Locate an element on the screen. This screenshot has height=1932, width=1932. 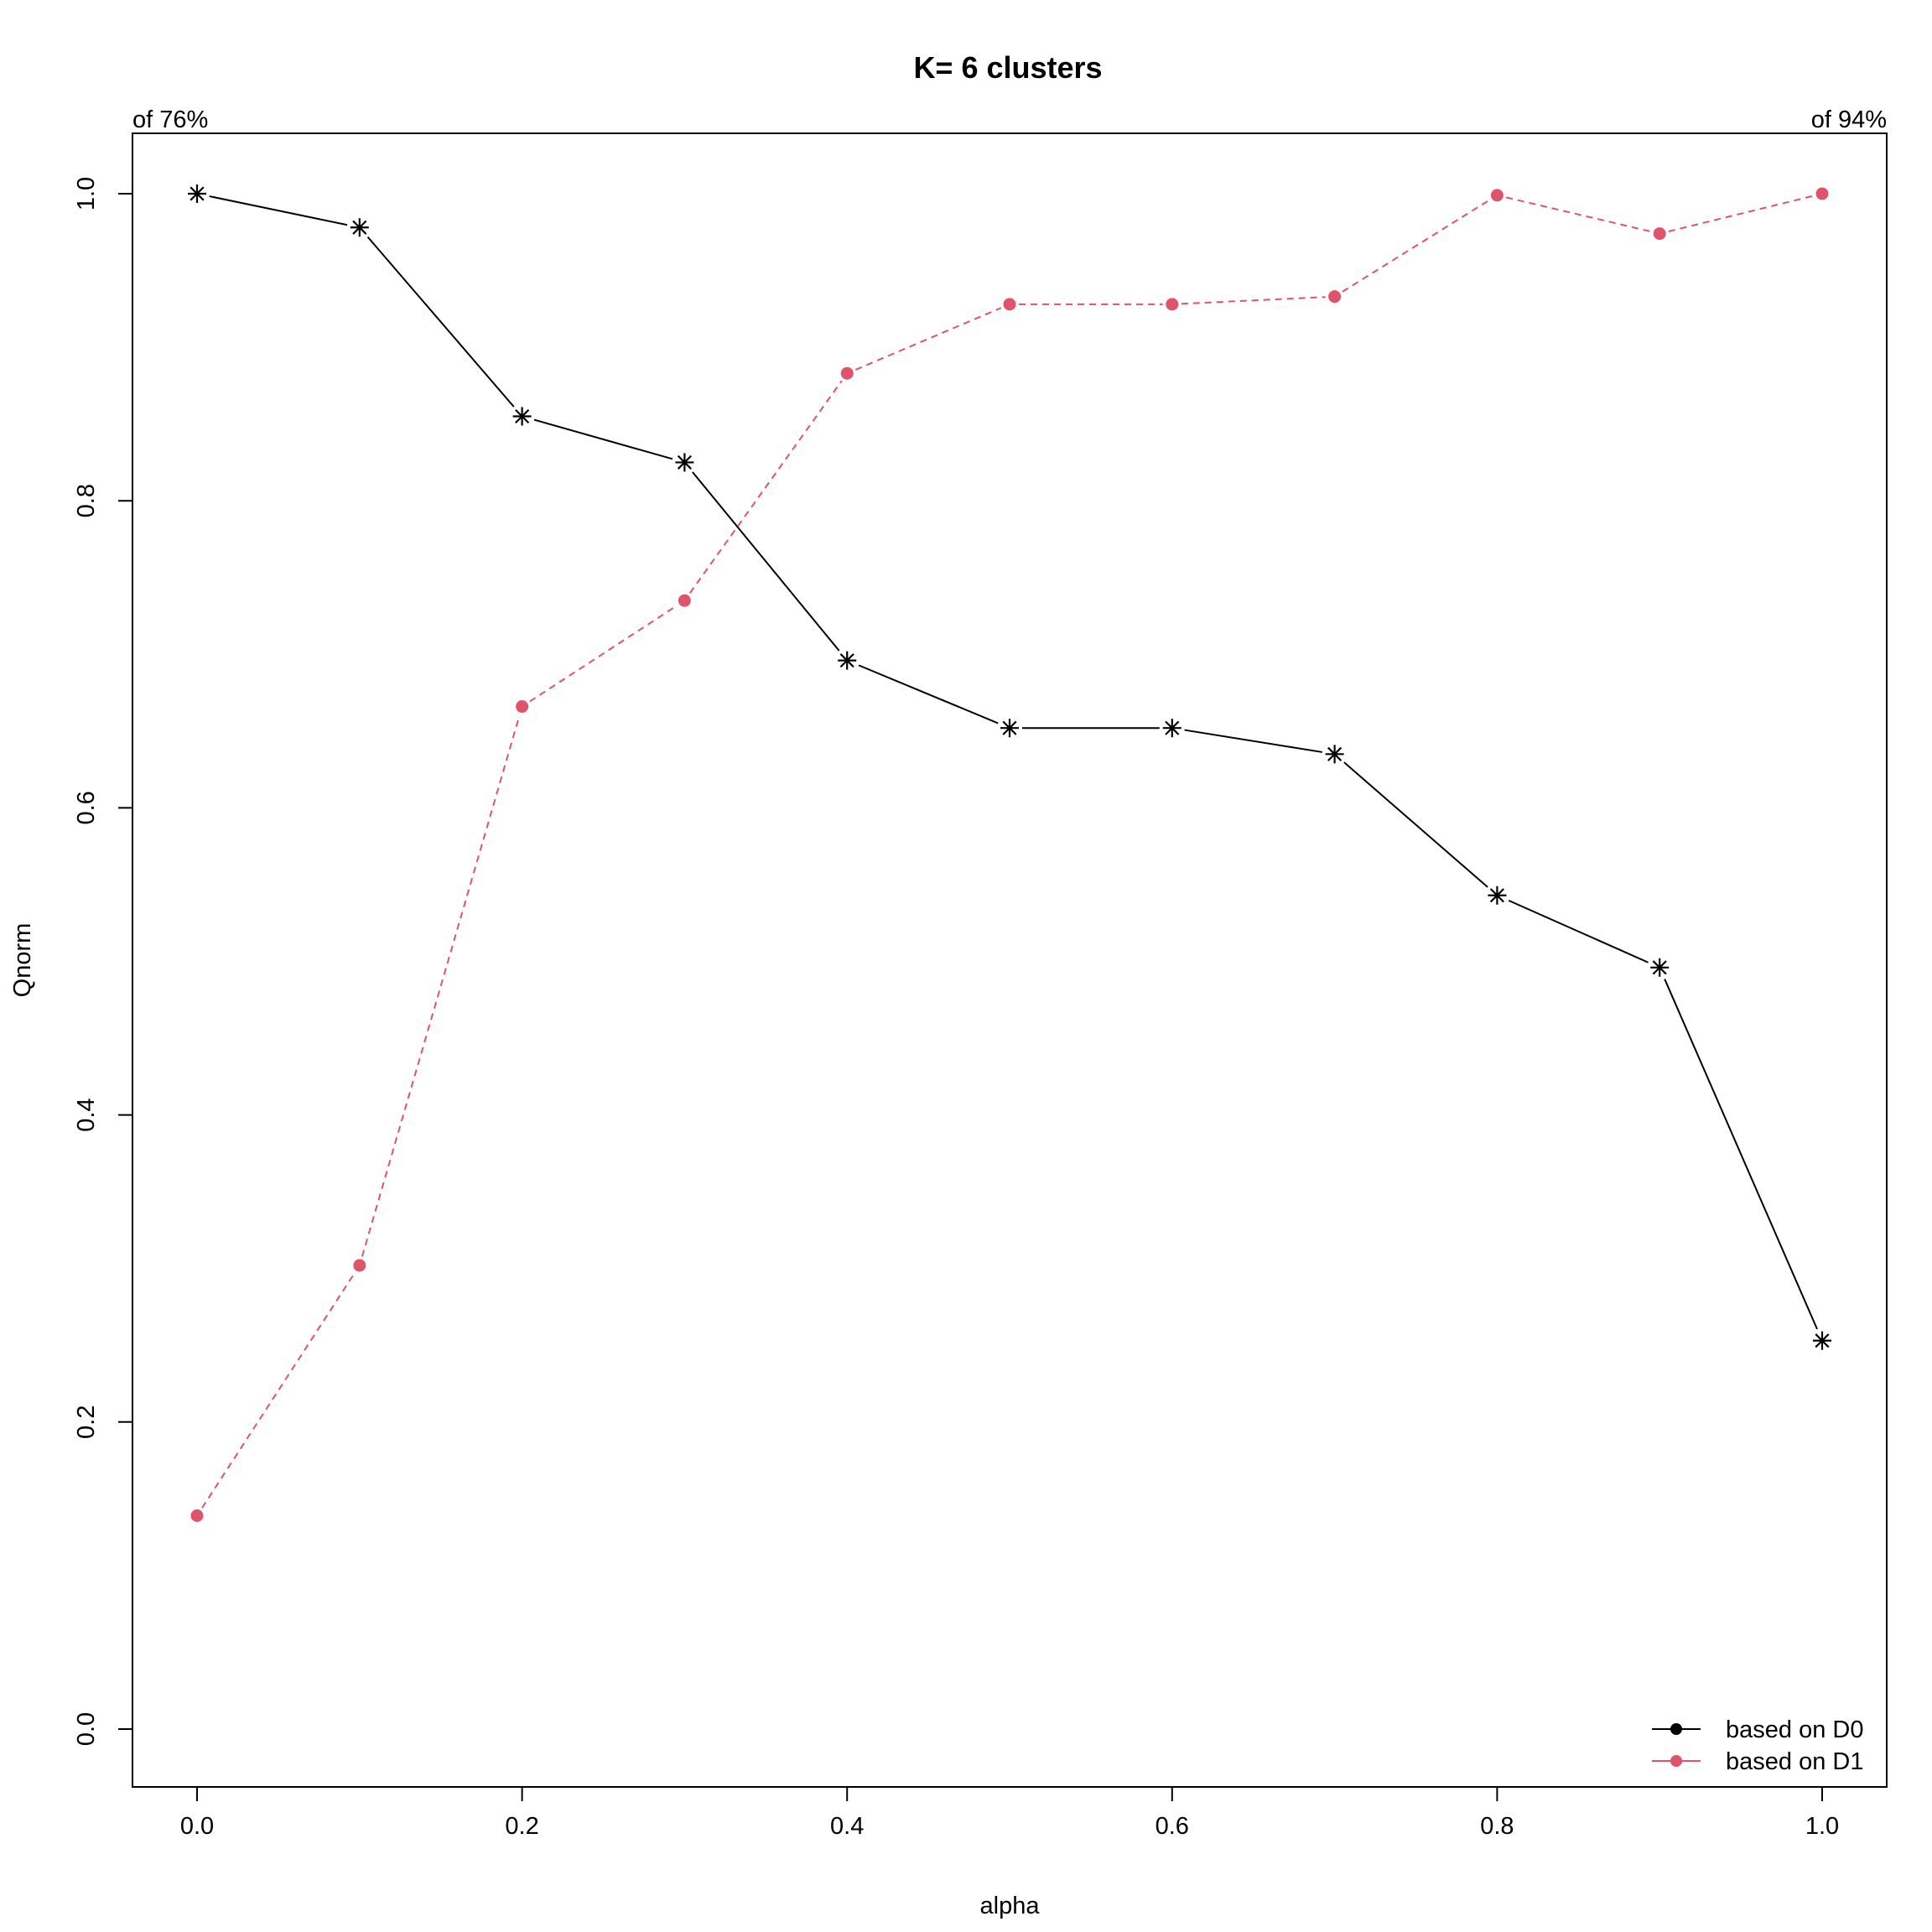
y-tick-label: 0.0 is located at coordinates (86, 1729).